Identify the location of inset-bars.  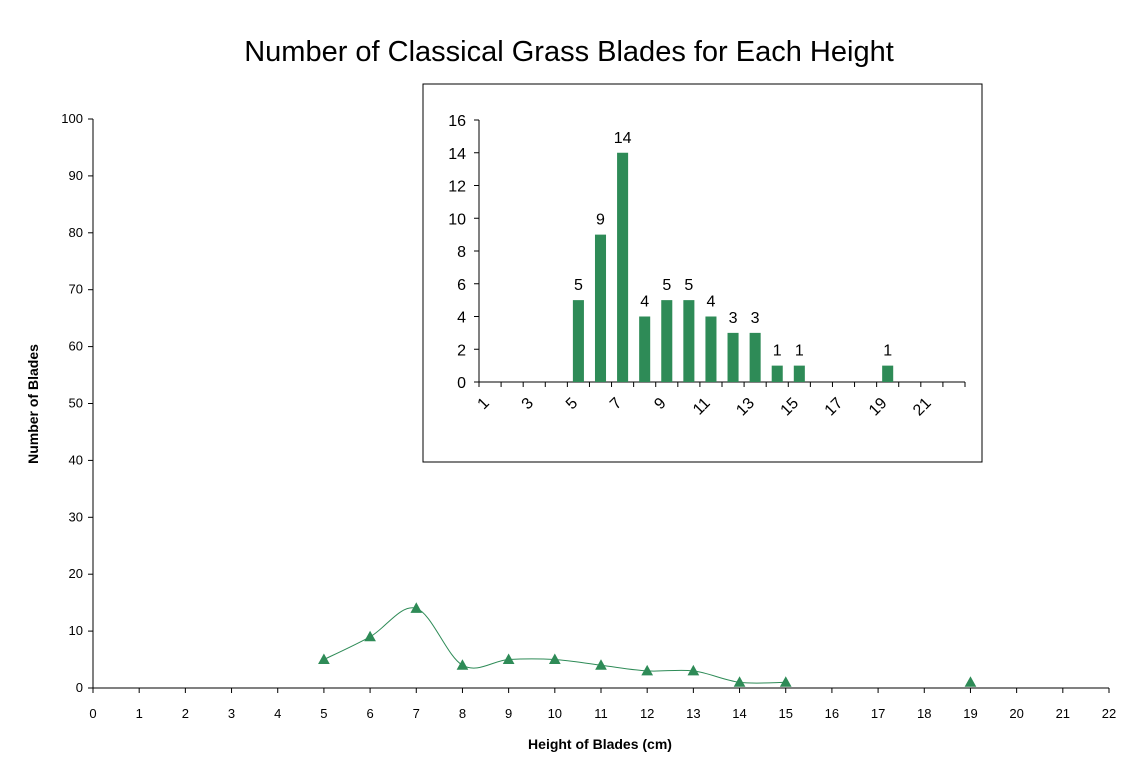
(733, 267).